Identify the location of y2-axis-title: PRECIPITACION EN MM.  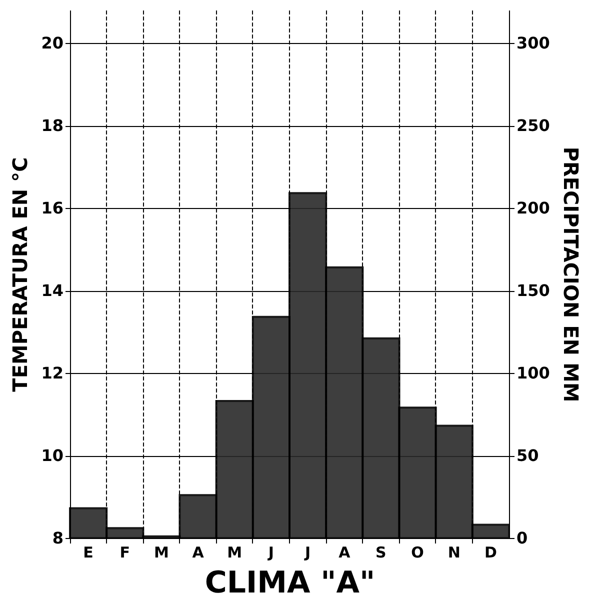
(570, 274).